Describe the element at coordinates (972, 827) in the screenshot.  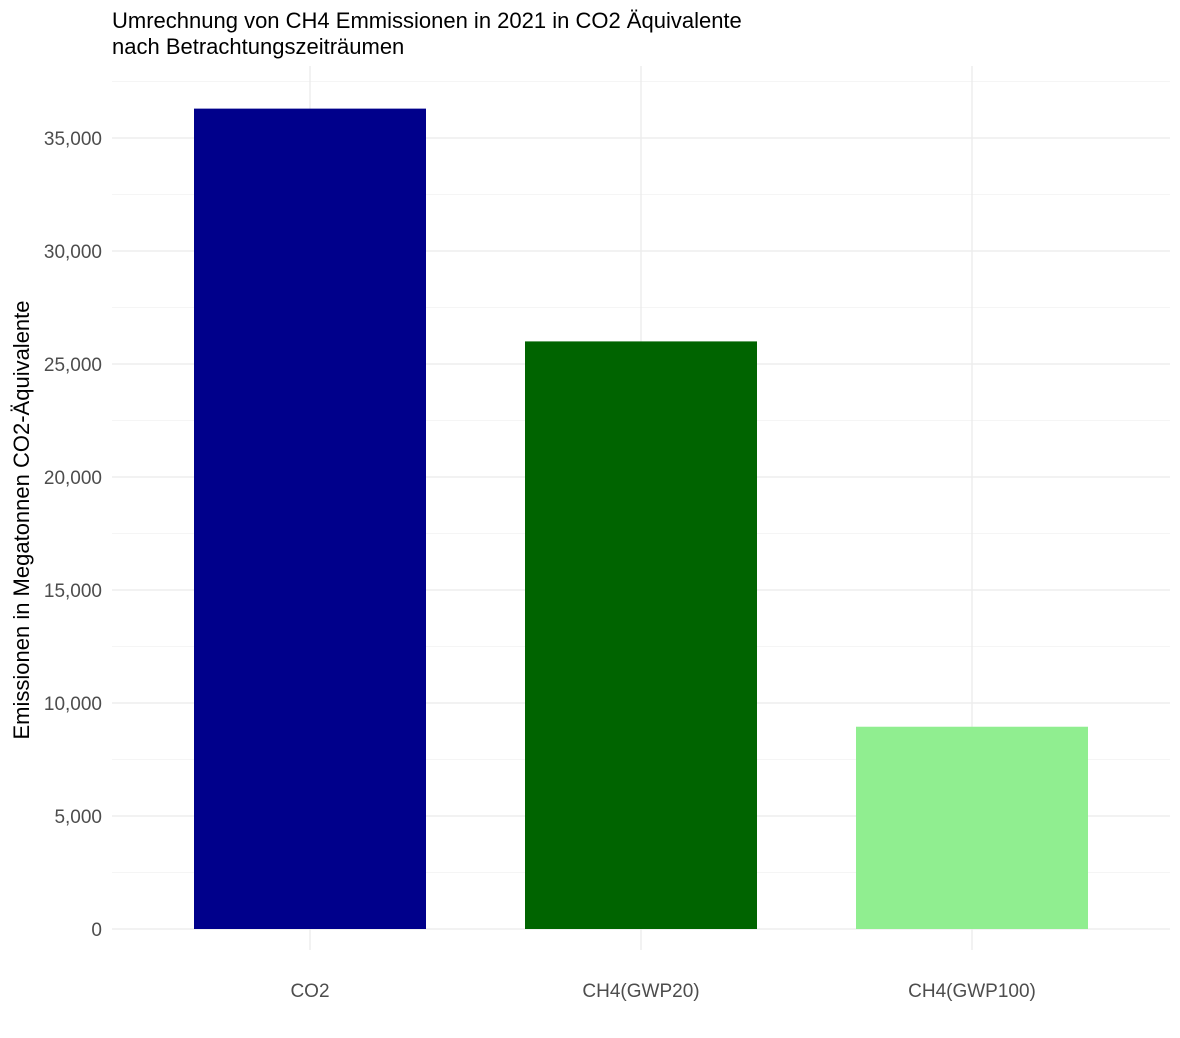
I see `bar-ch4-gwp100` at that location.